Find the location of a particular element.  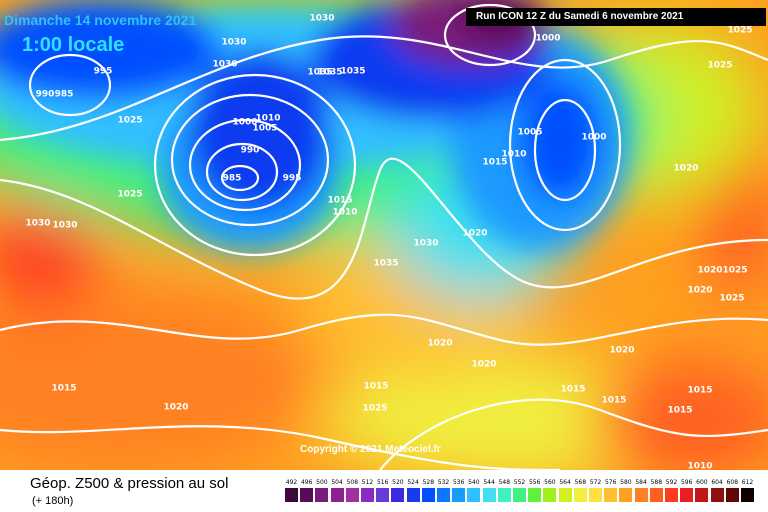

time: 1:00 locale is located at coordinates (73, 45).